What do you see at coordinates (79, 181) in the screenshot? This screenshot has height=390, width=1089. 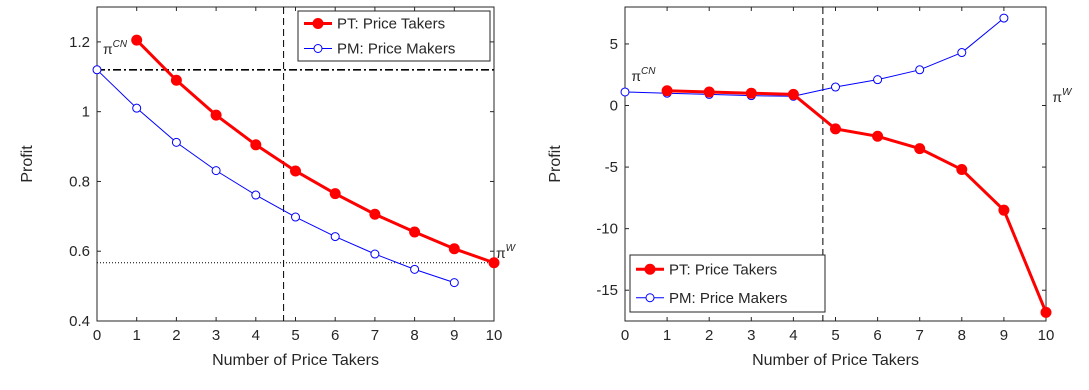 I see `y-tick-label: 0.8` at bounding box center [79, 181].